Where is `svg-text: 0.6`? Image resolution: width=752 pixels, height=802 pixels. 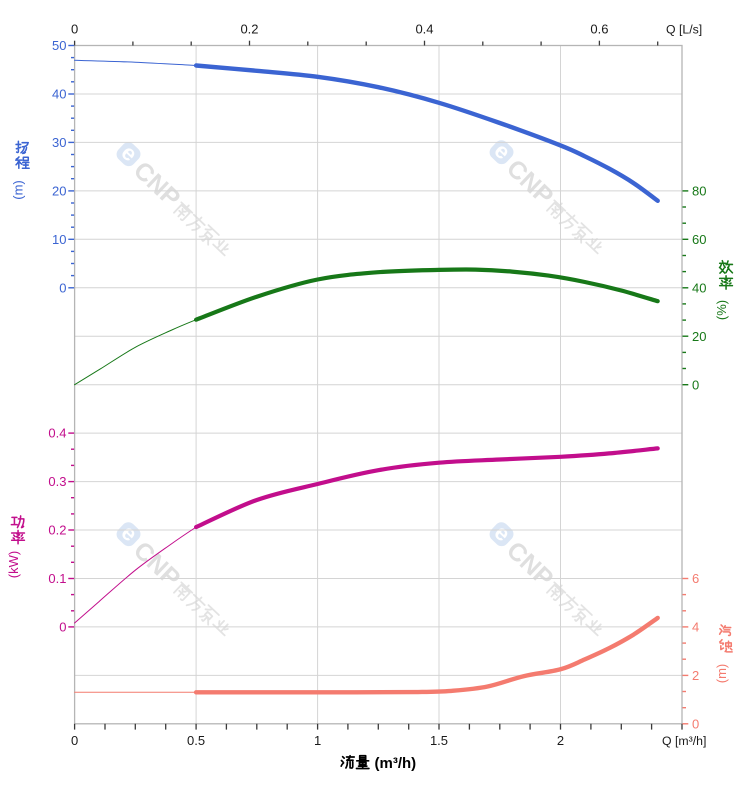 svg-text: 0.6 is located at coordinates (599, 29).